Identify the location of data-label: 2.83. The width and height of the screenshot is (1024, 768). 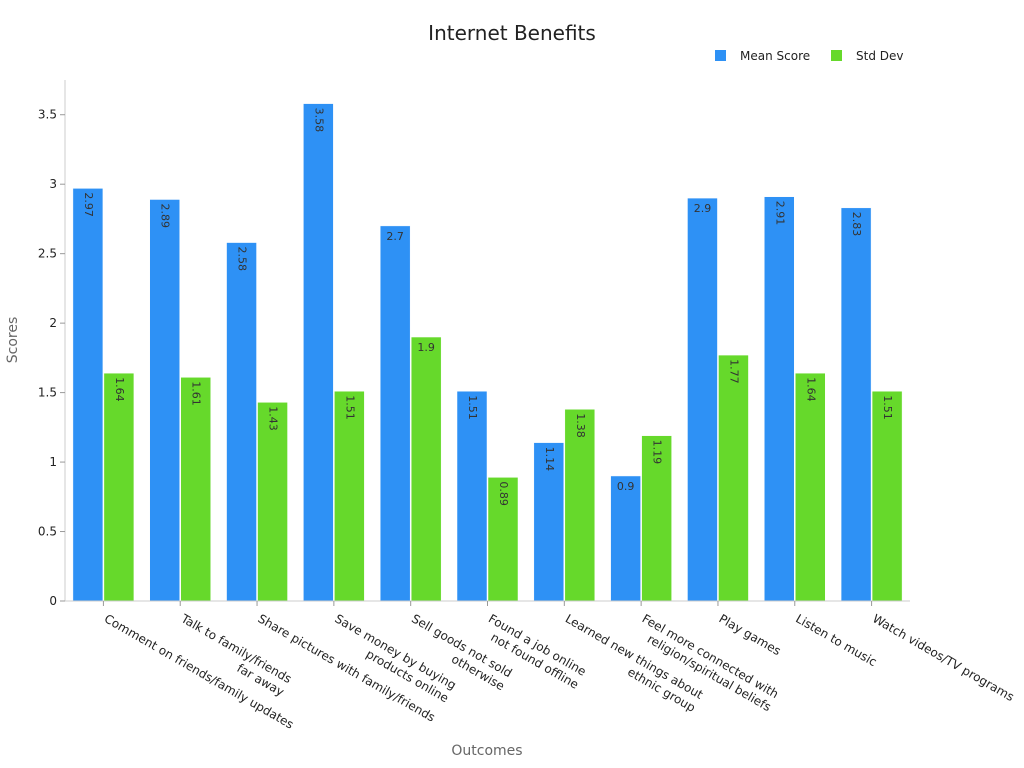
(856, 224).